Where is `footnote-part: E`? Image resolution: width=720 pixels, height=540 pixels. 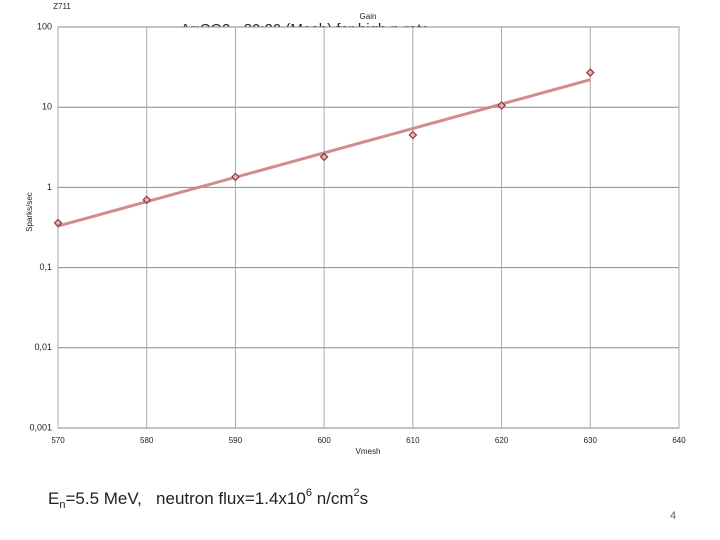 footnote-part: E is located at coordinates (53, 498).